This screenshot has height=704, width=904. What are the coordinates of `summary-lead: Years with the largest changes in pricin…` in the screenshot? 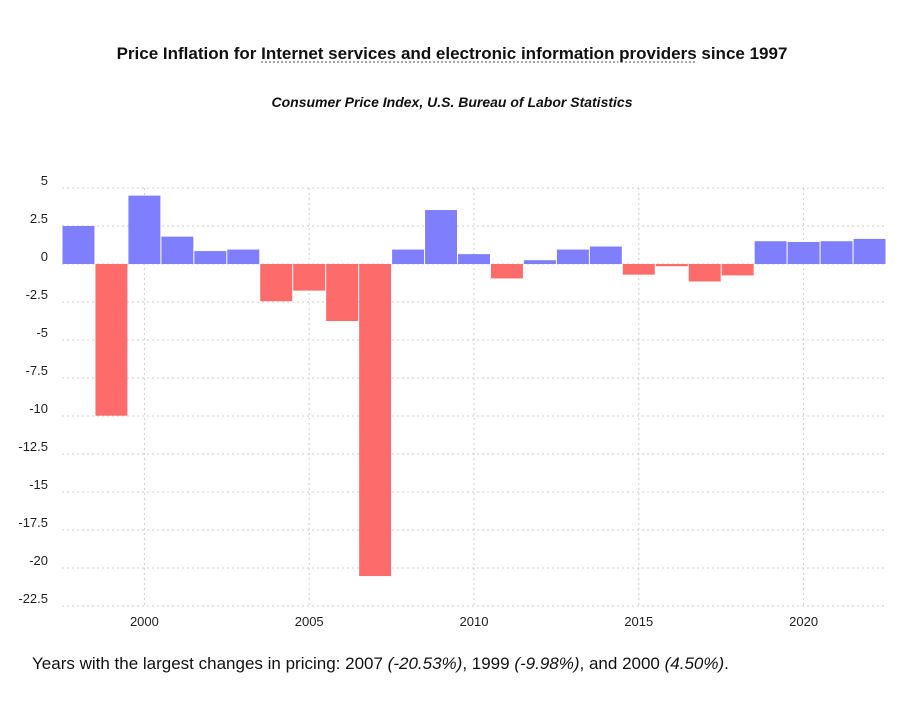 It's located at (189, 663).